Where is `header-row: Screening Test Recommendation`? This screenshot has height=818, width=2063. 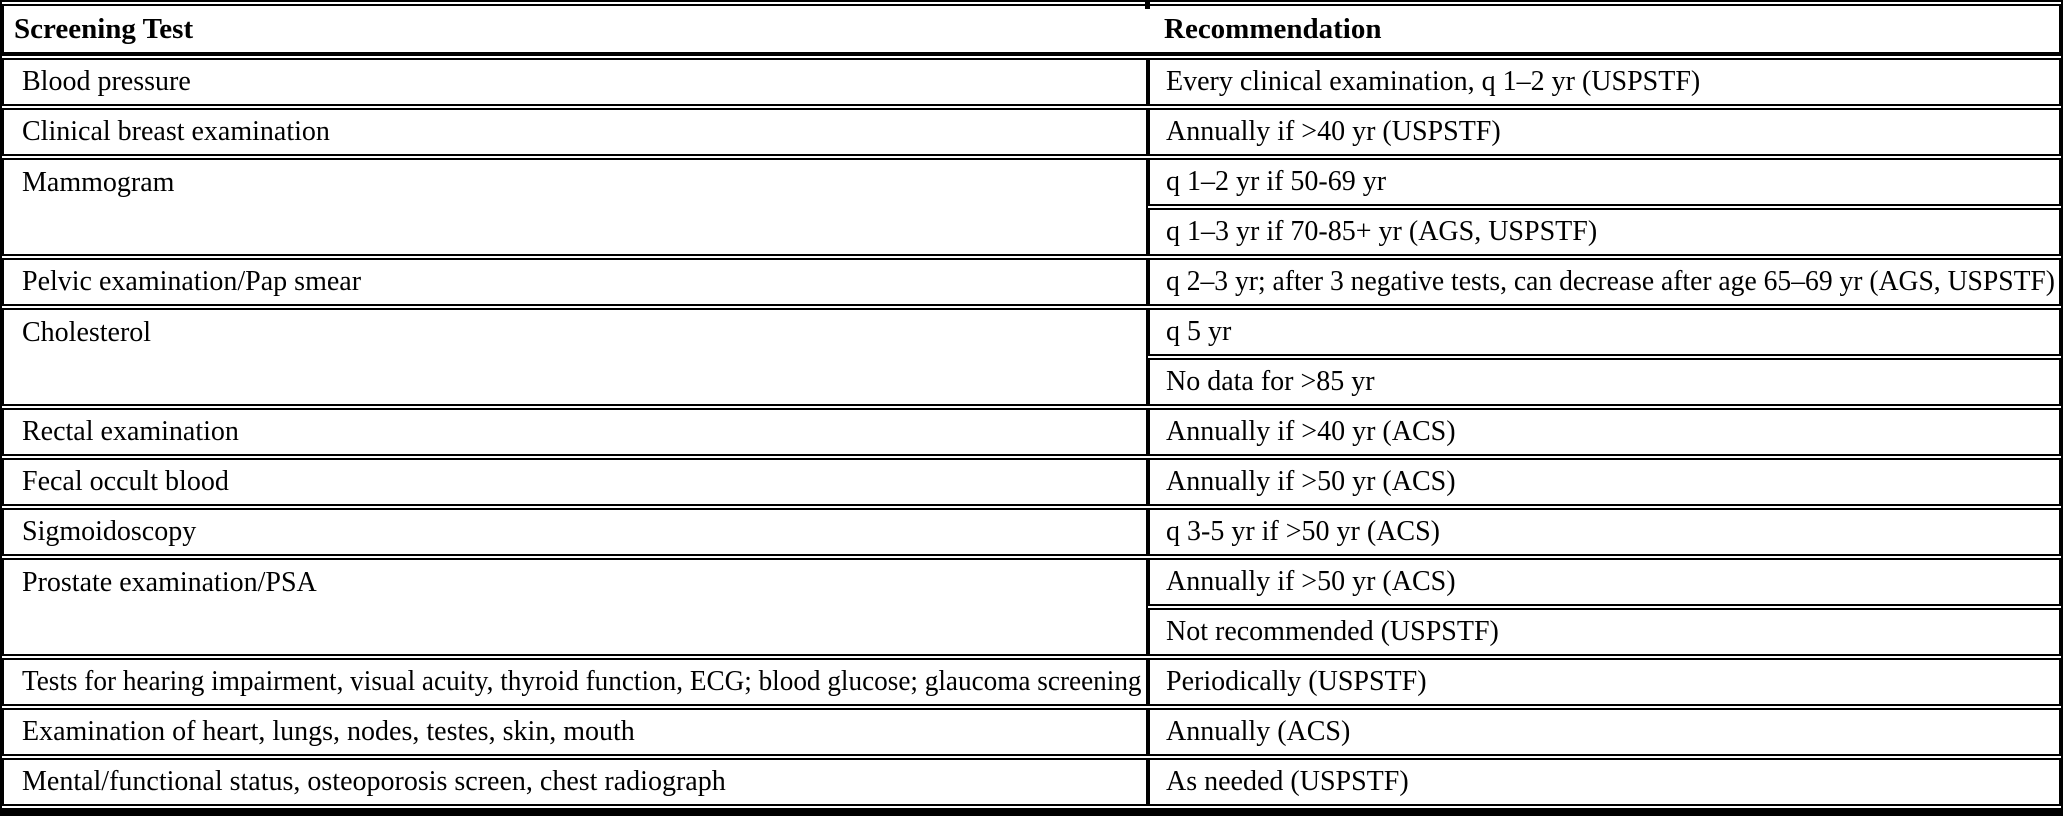 header-row: Screening Test Recommendation is located at coordinates (1031, 30).